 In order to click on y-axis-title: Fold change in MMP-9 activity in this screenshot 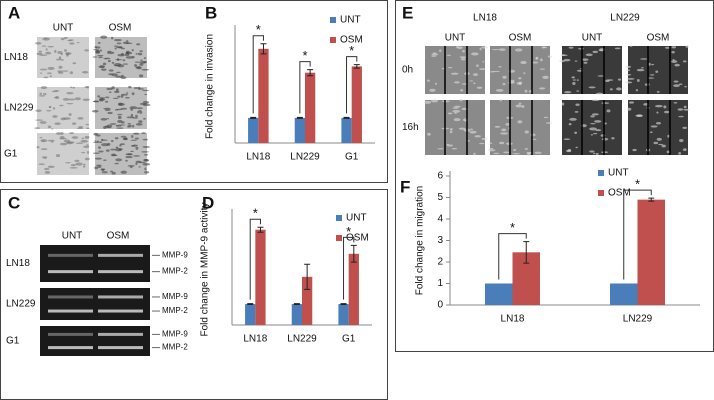, I will do `click(205, 270)`.